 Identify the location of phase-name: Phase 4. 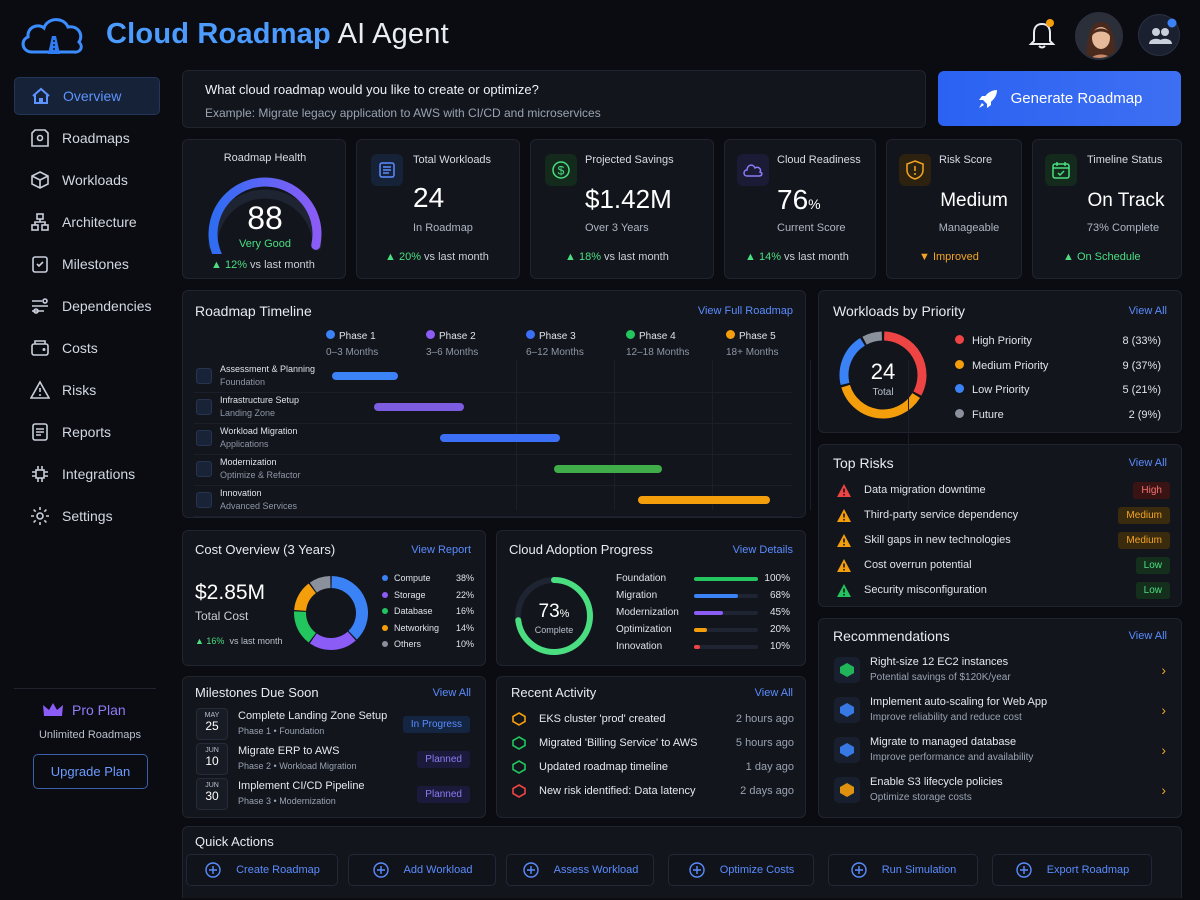
(657, 336).